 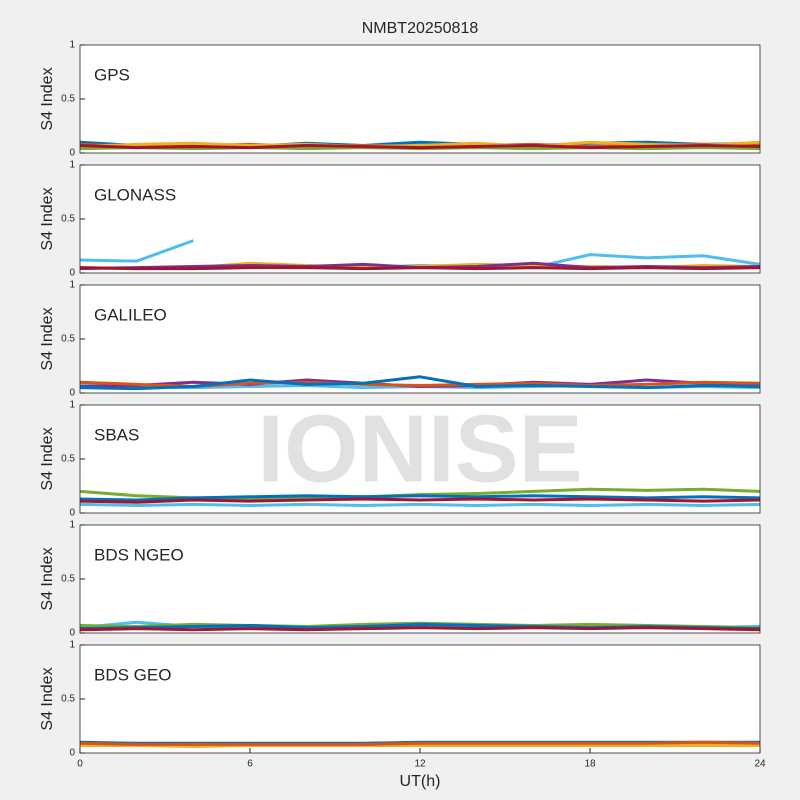 What do you see at coordinates (139, 554) in the screenshot?
I see `panel-label: BDS NGEO` at bounding box center [139, 554].